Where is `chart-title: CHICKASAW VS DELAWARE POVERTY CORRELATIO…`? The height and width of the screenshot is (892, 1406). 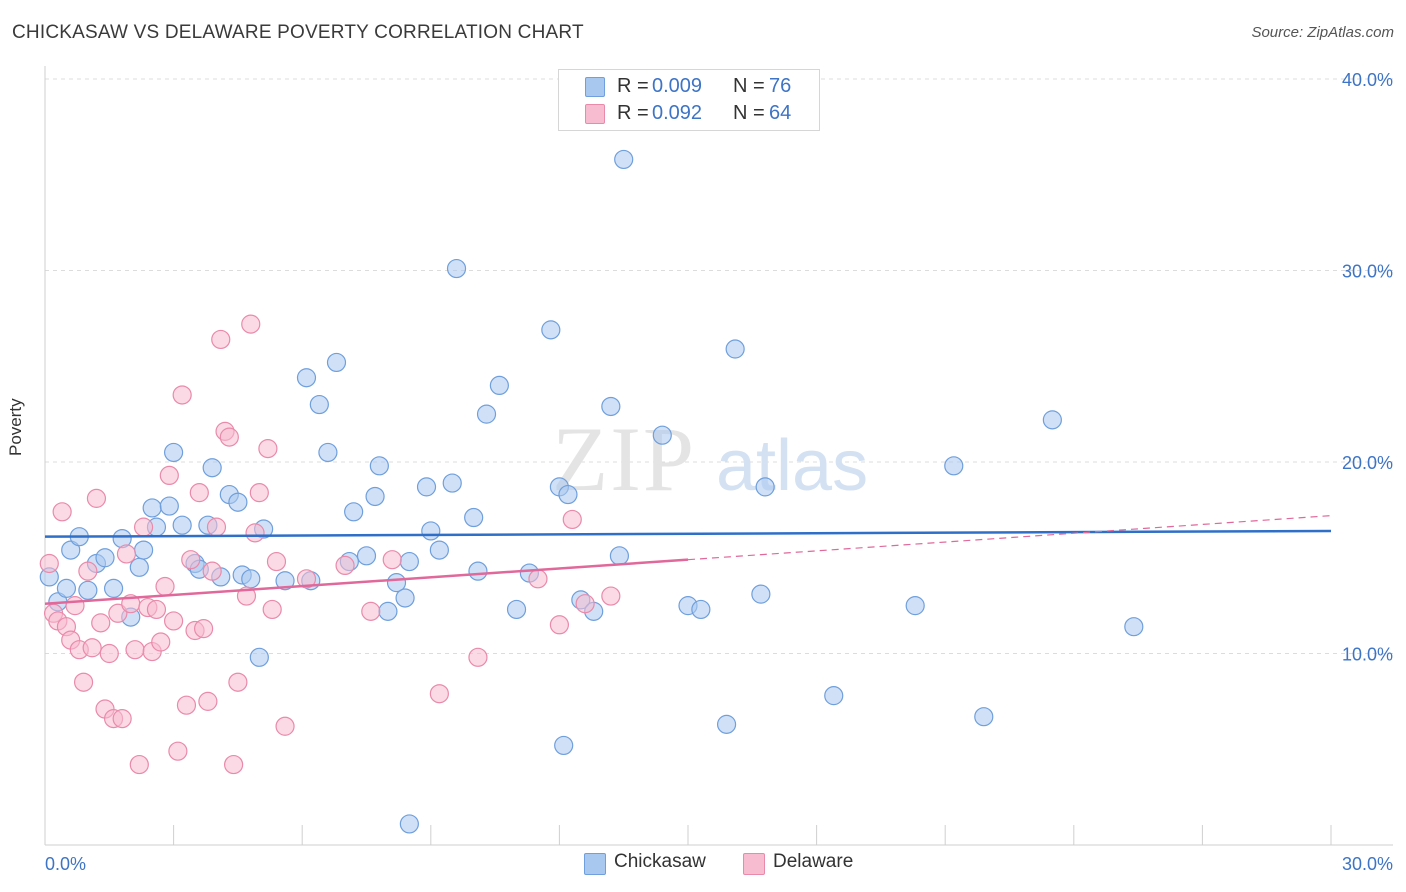
chart-title: CHICKASAW VS DELAWARE POVERTY CORRELATIO… is located at coordinates (298, 32).